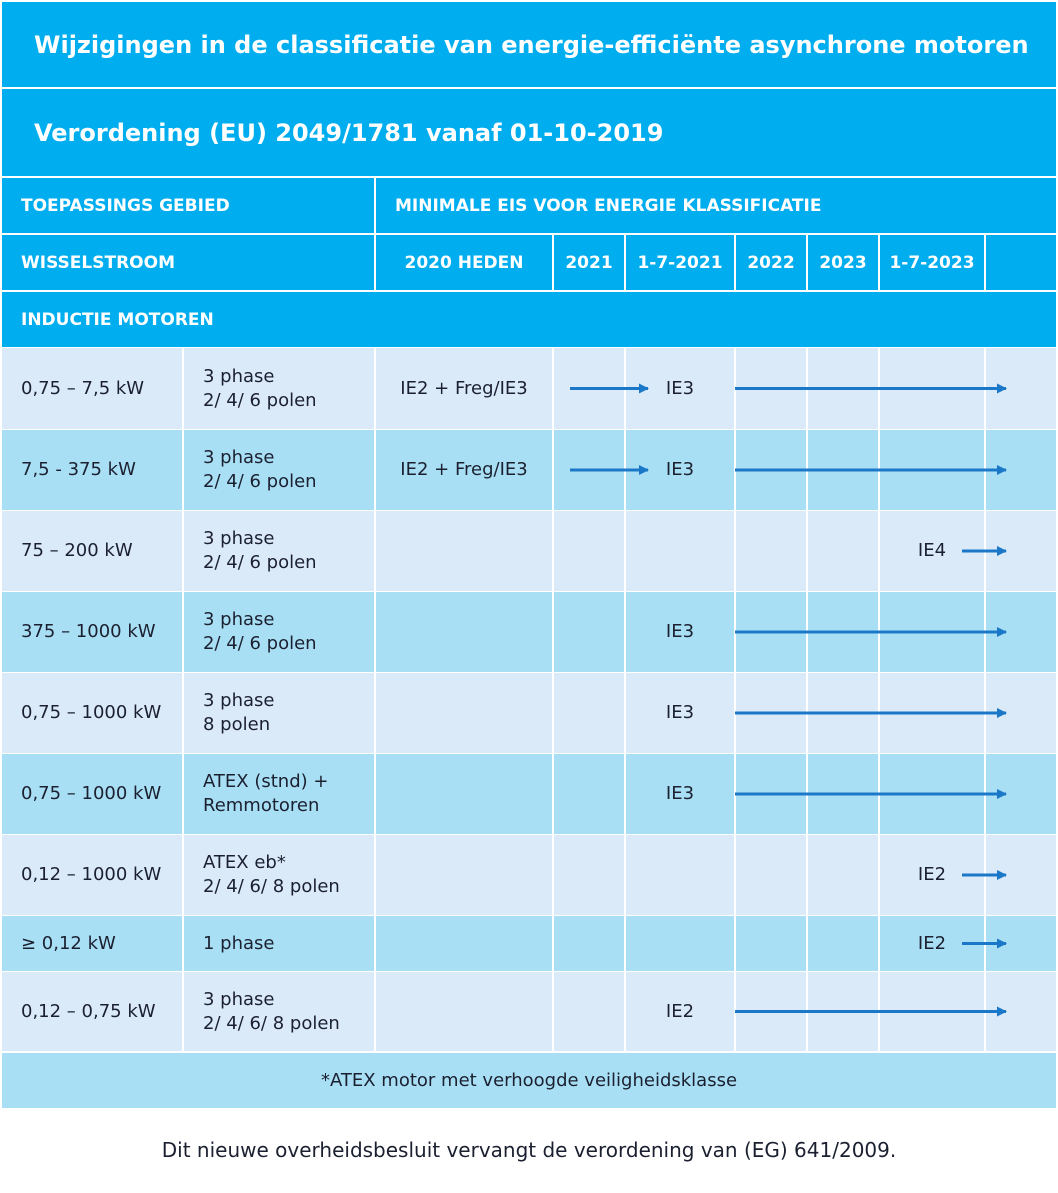 This screenshot has height=1193, width=1058. Describe the element at coordinates (843, 262) in the screenshot. I see `year-header: 2023` at that location.